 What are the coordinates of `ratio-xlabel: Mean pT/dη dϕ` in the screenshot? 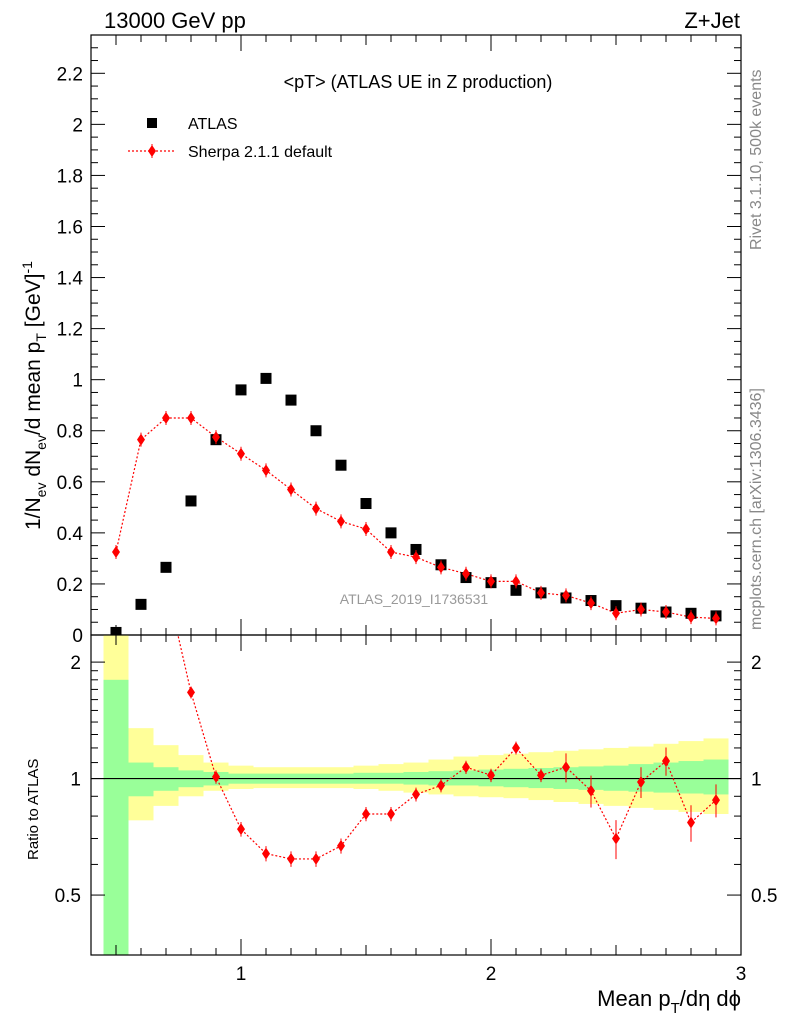 It's located at (669, 1001).